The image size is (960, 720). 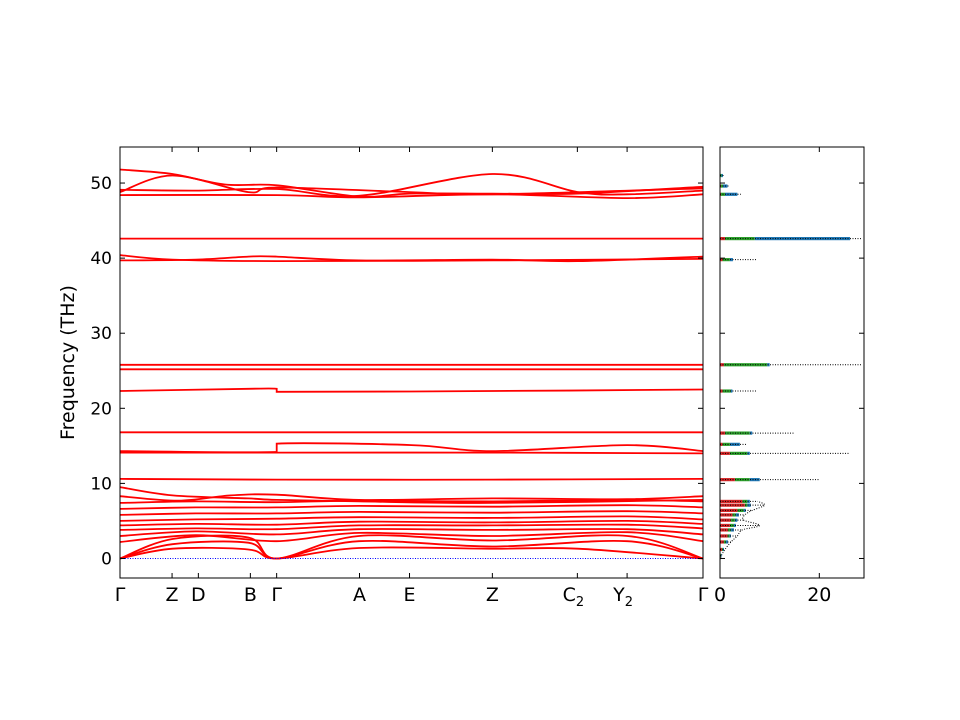 I want to click on k-point-label-3: B, so click(x=250, y=595).